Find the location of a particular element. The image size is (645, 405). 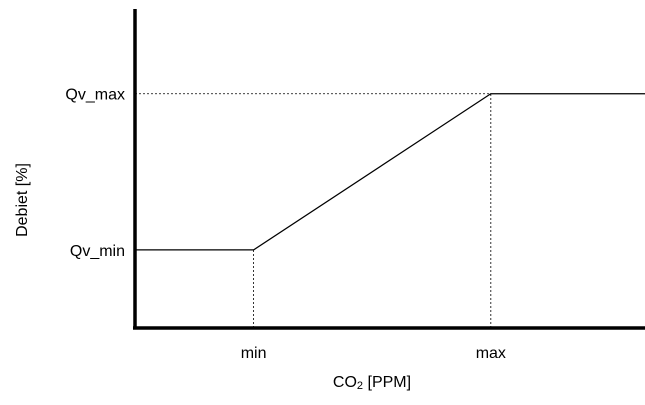

x-tick-label-min: min is located at coordinates (254, 353).